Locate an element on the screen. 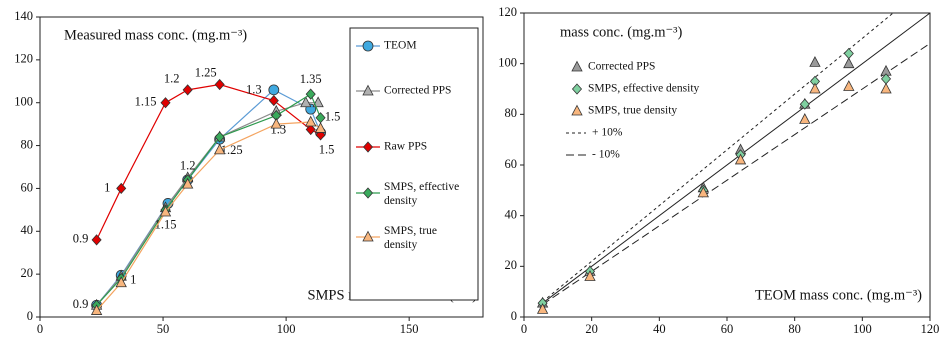 The height and width of the screenshot is (339, 939). x-tick-label: 60 is located at coordinates (727, 329).